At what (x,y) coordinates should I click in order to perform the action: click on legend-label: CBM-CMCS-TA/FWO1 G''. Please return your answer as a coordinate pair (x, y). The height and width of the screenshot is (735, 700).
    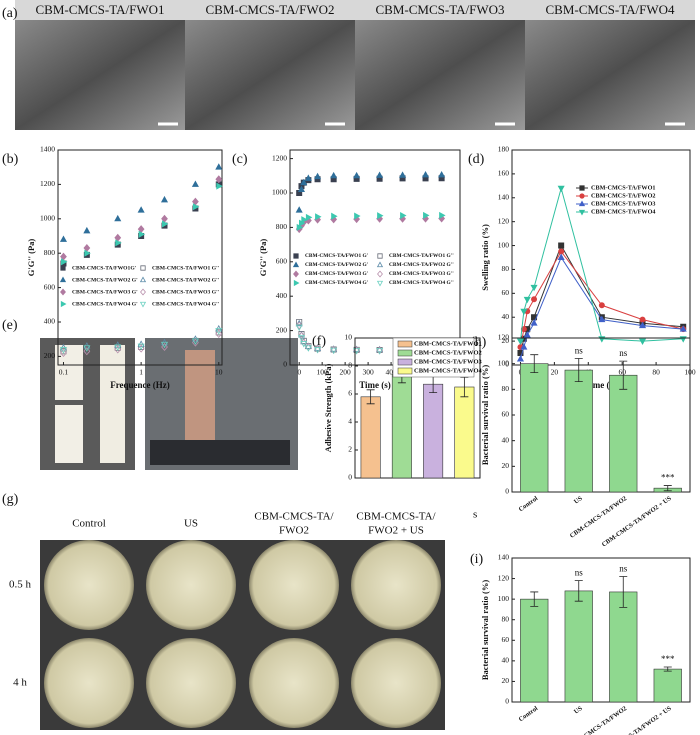
    Looking at the image, I should click on (186, 268).